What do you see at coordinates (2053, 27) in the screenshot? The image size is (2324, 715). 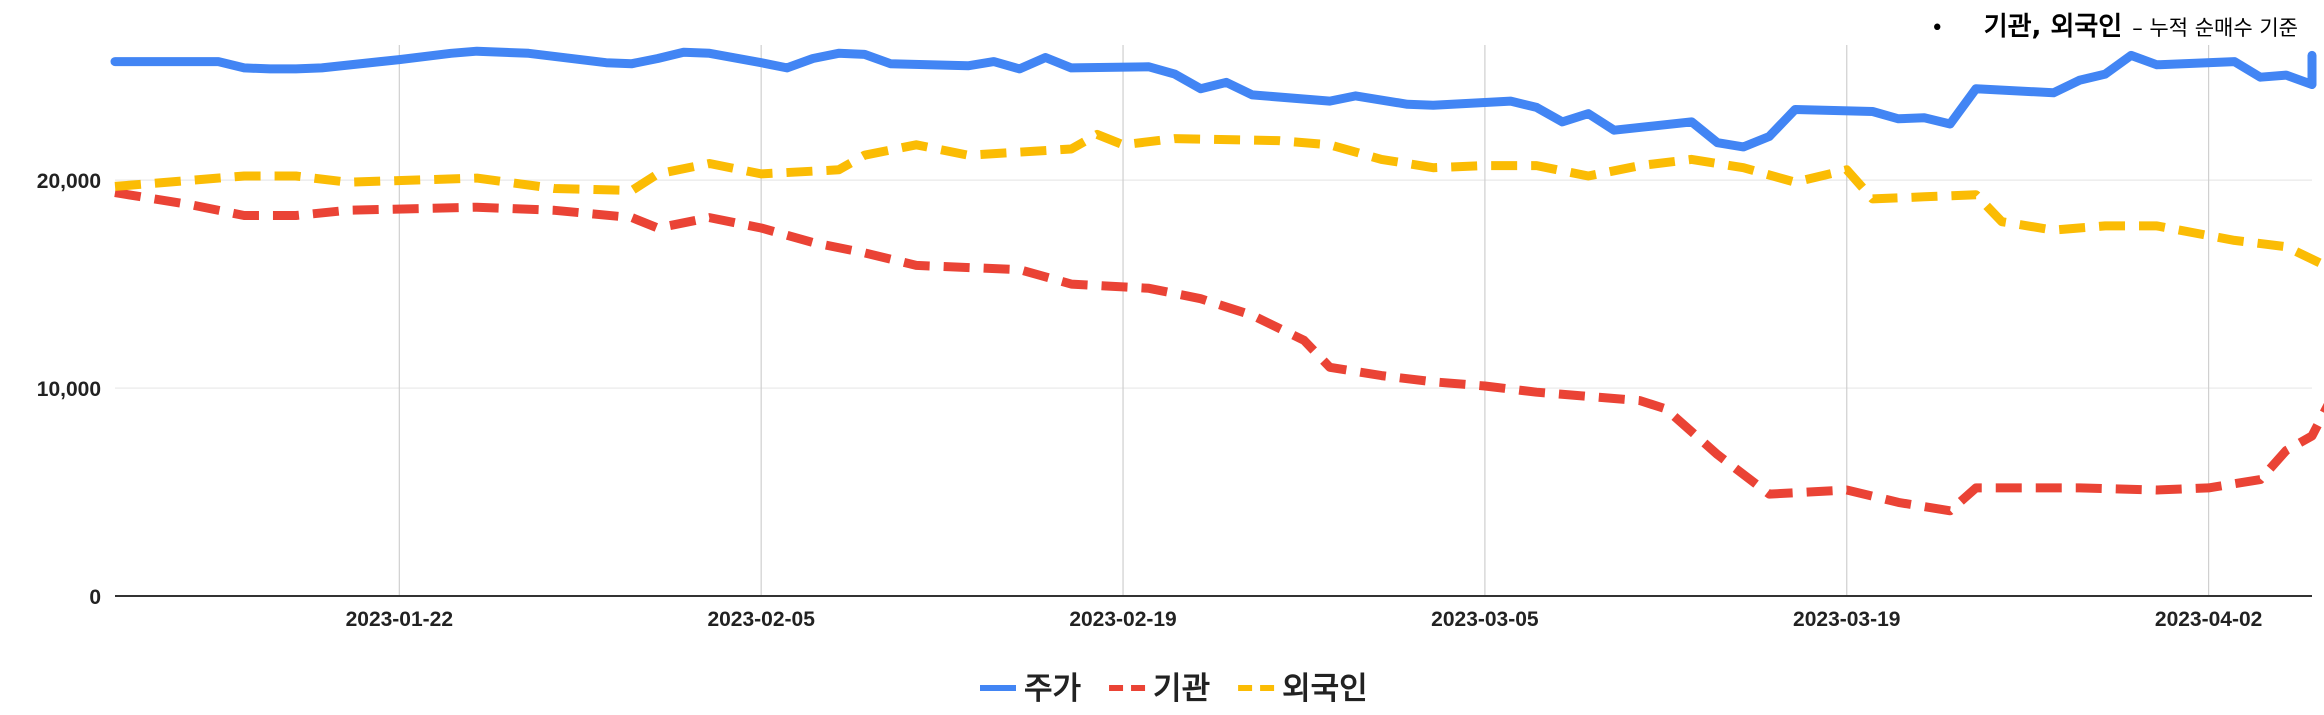 I see `note-title: 기관, 외국인` at bounding box center [2053, 27].